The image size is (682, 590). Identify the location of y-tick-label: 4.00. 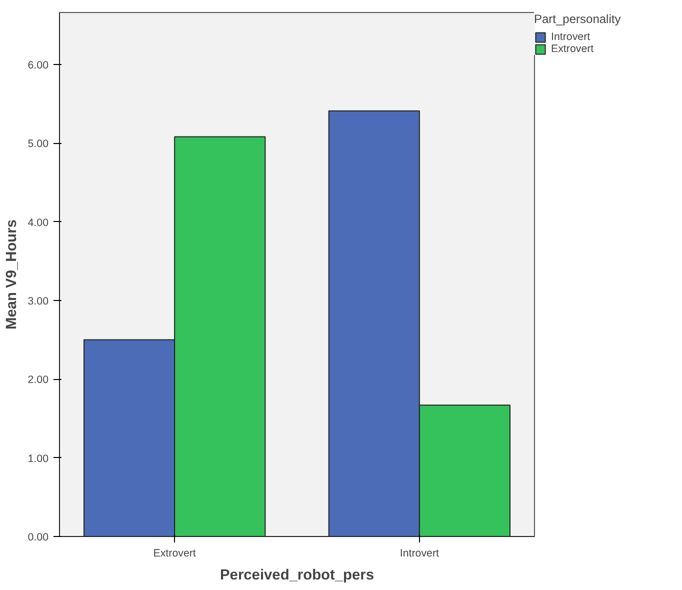
(38, 222).